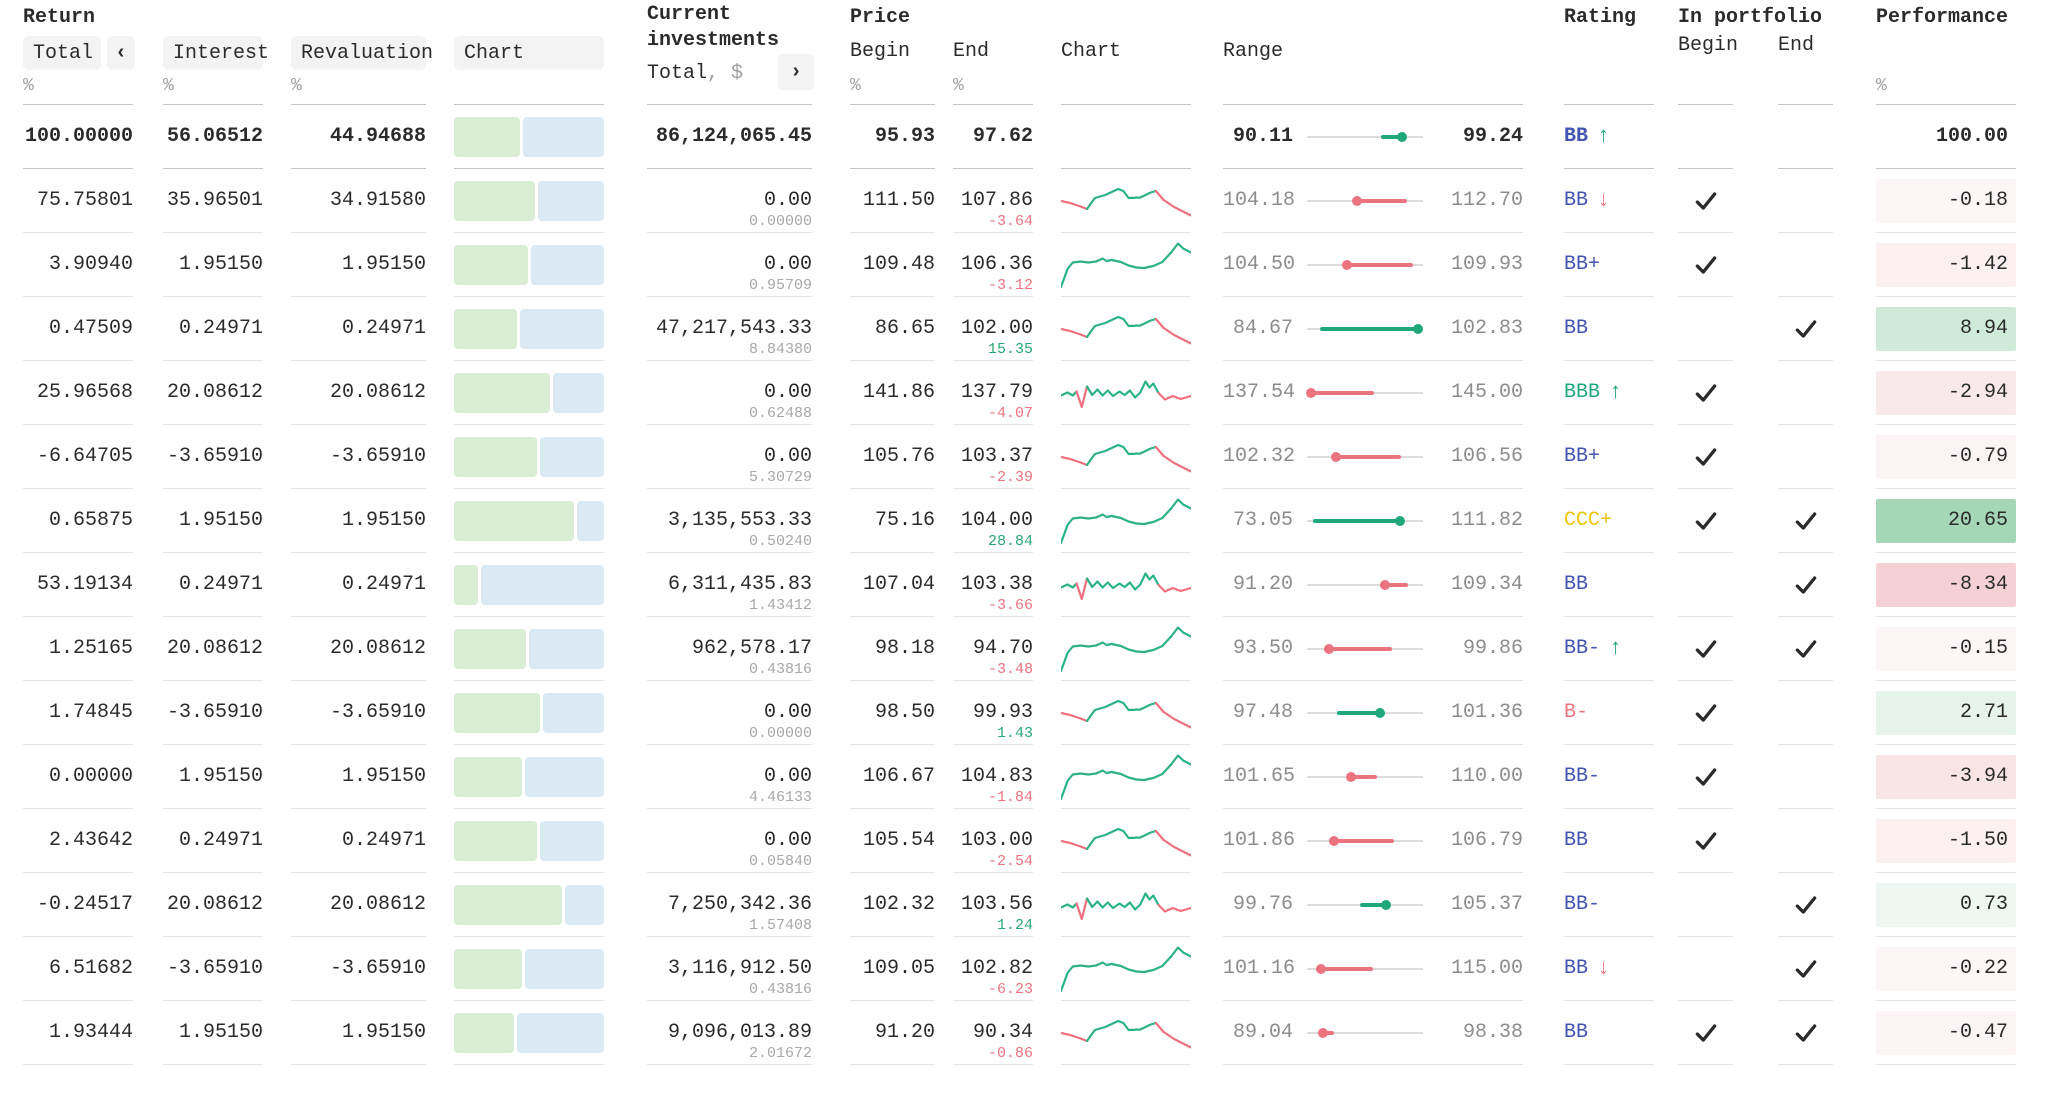  What do you see at coordinates (1373, 137) in the screenshot?
I see `price-range-cell: 90.11 99.24` at bounding box center [1373, 137].